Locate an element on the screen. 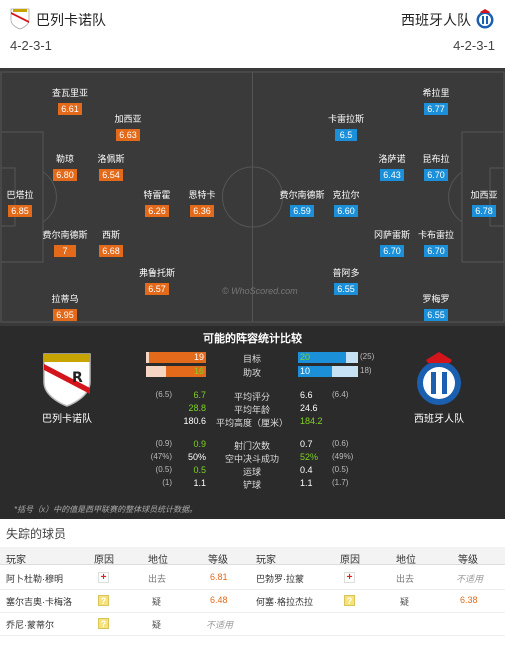 The height and width of the screenshot is (646, 505). home-value: 16 is located at coordinates (198, 371).